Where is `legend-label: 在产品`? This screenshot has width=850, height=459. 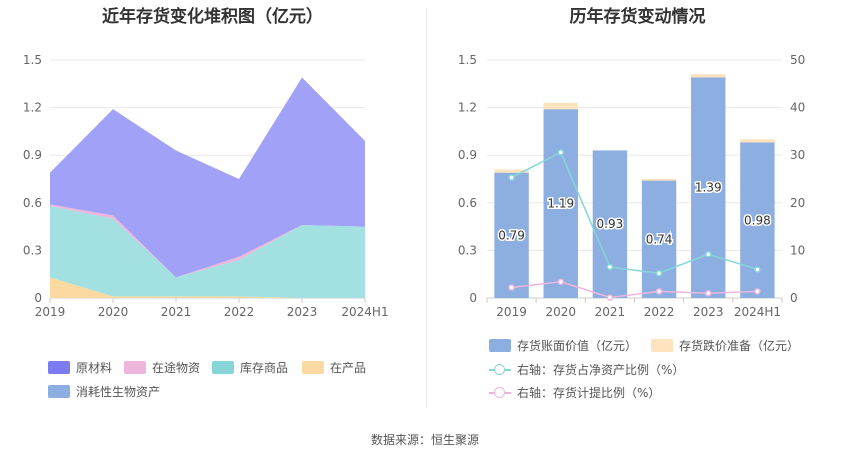 legend-label: 在产品 is located at coordinates (348, 368).